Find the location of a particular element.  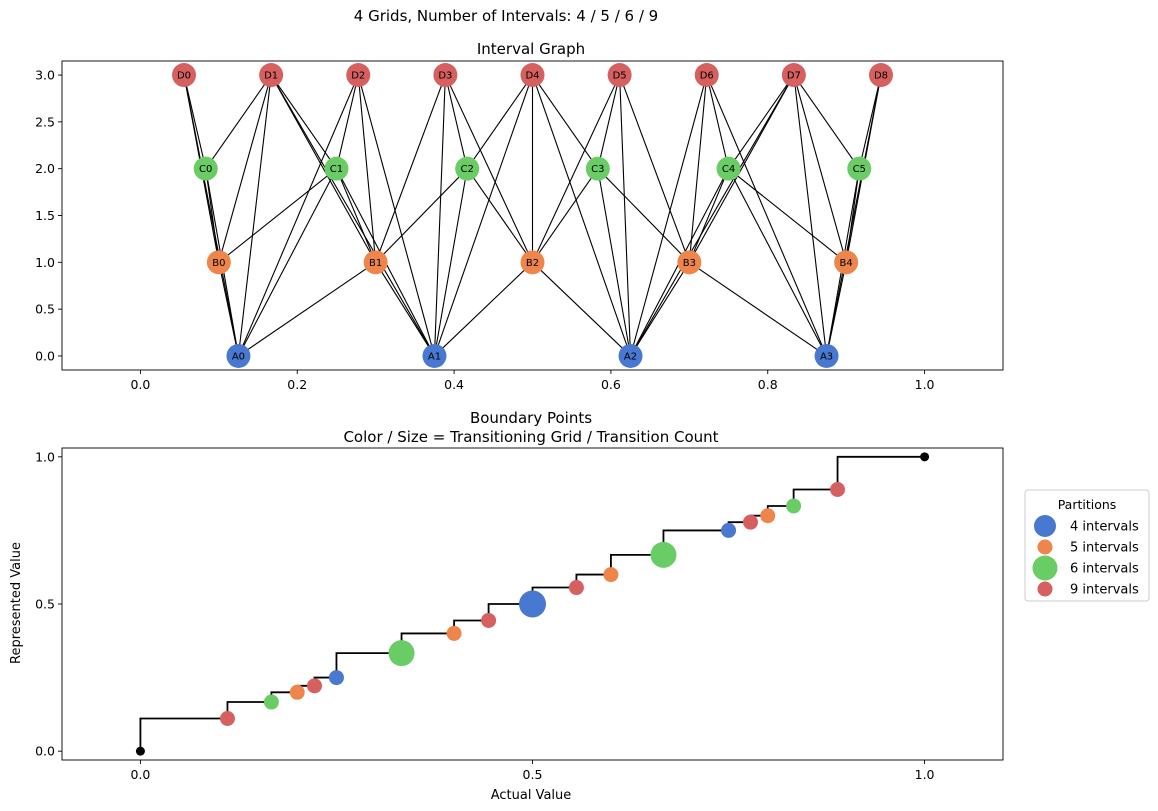

node-label: D0 is located at coordinates (184, 76).